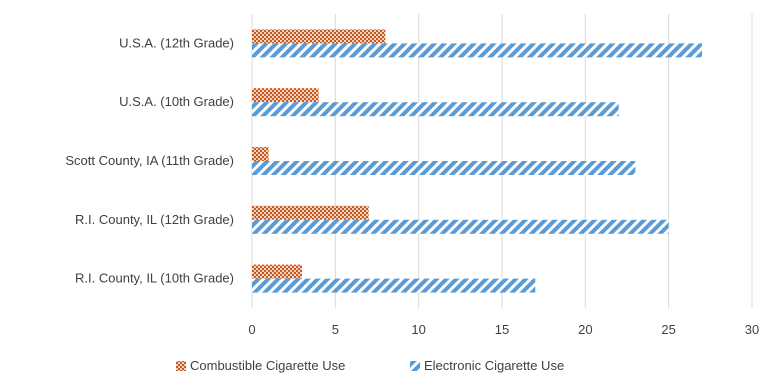 The height and width of the screenshot is (386, 767). What do you see at coordinates (494, 365) in the screenshot?
I see `legend-label-electronic: Electronic Cigarette Use` at bounding box center [494, 365].